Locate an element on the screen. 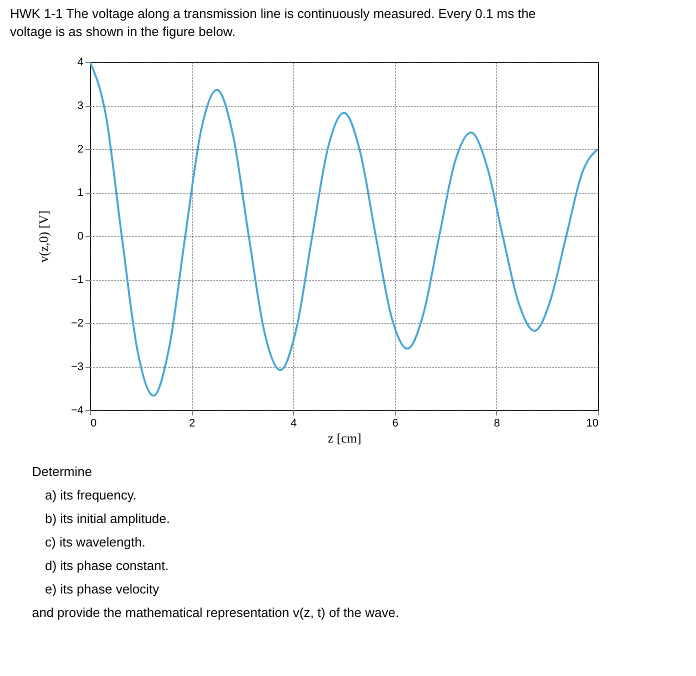 The width and height of the screenshot is (696, 676). y-tick-label: 1 is located at coordinates (80, 193).